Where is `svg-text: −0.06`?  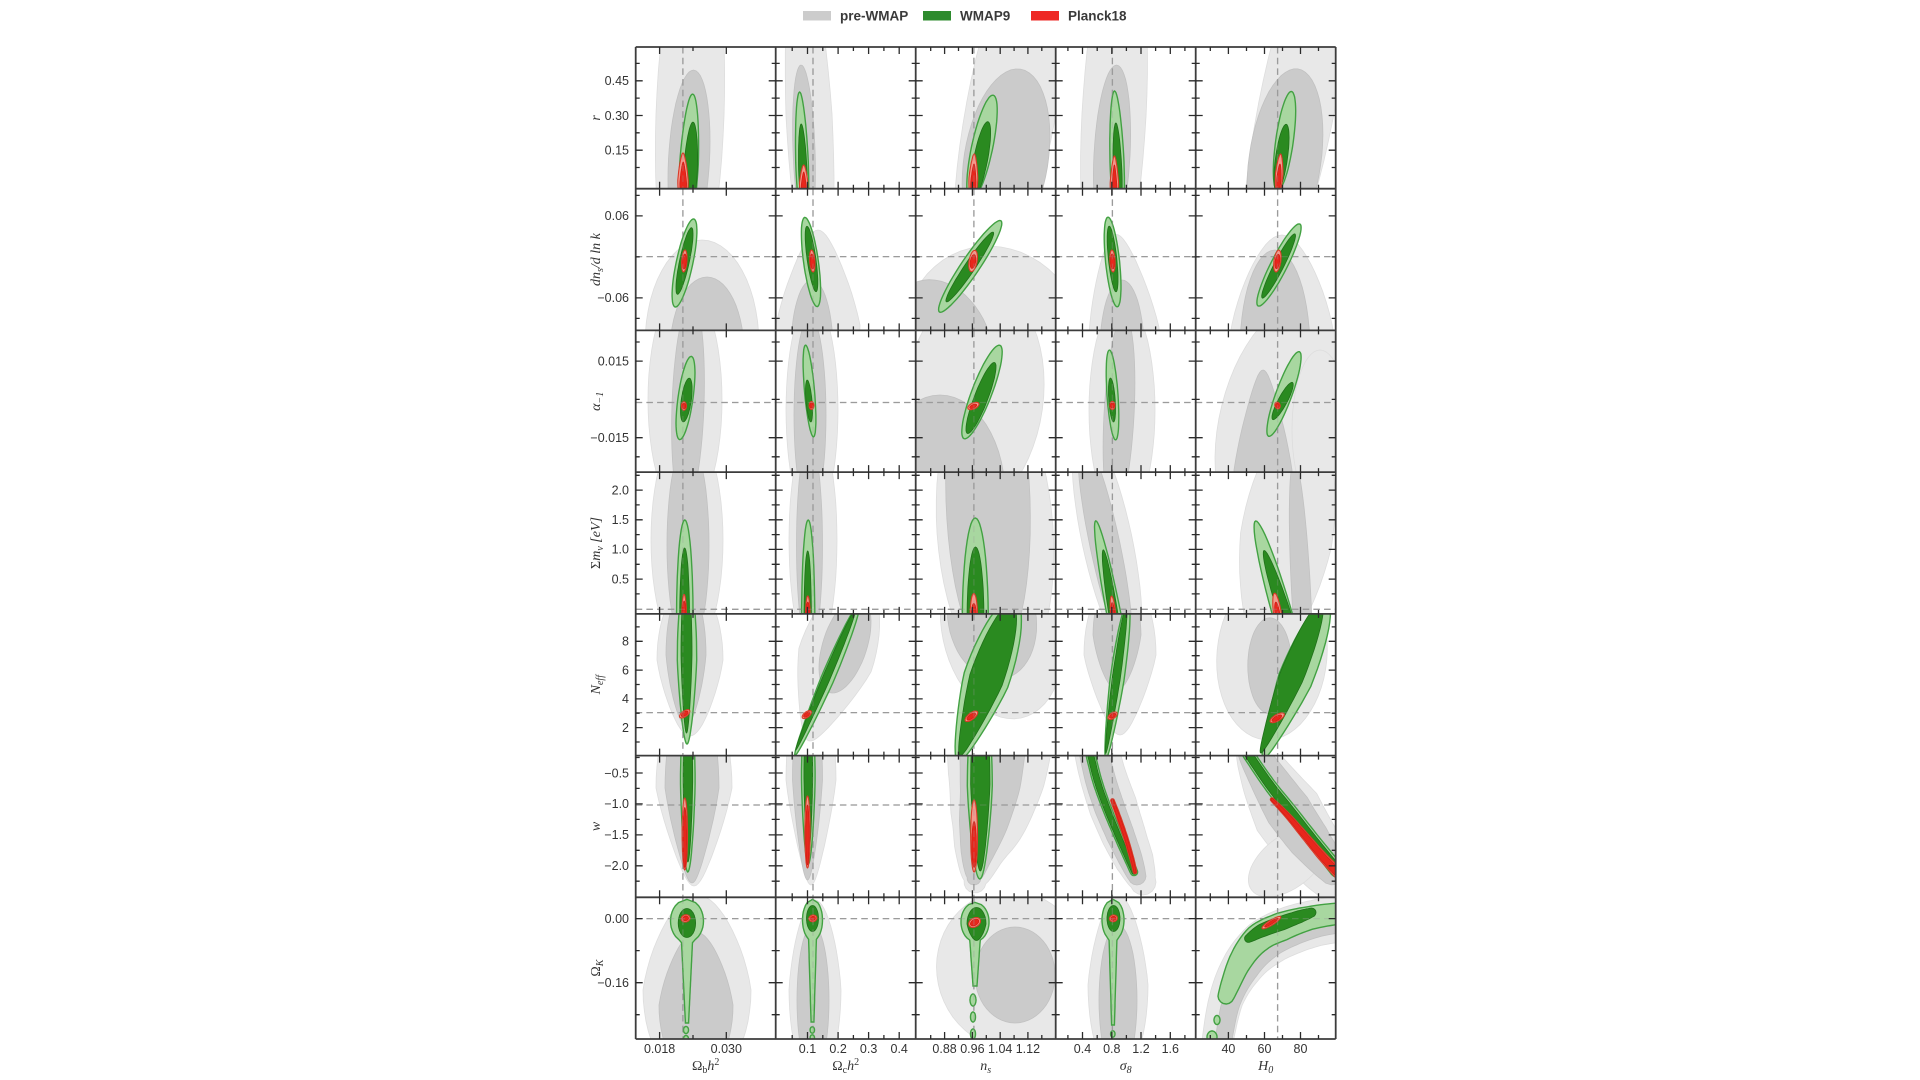 svg-text: −0.06 is located at coordinates (613, 298).